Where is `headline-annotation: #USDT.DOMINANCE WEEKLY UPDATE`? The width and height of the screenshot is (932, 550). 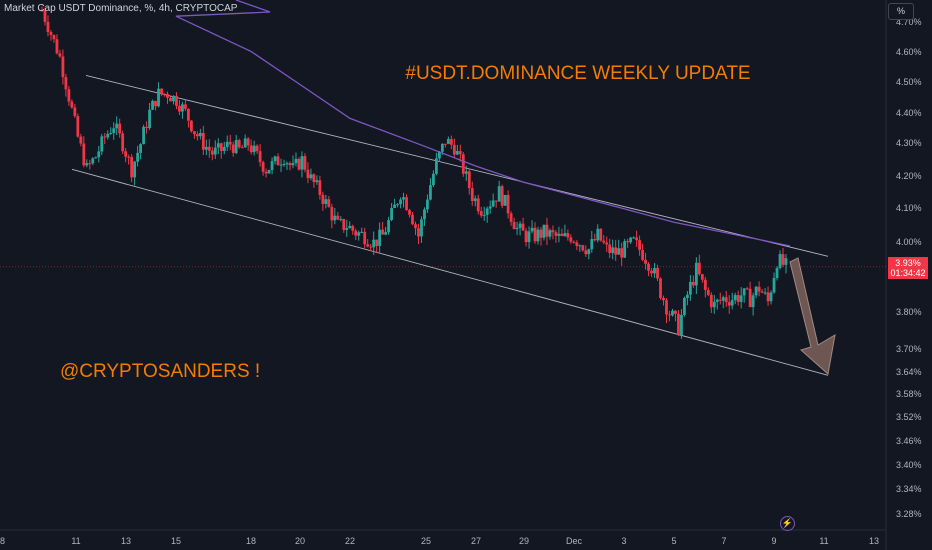
headline-annotation: #USDT.DOMINANCE WEEKLY UPDATE is located at coordinates (577, 73).